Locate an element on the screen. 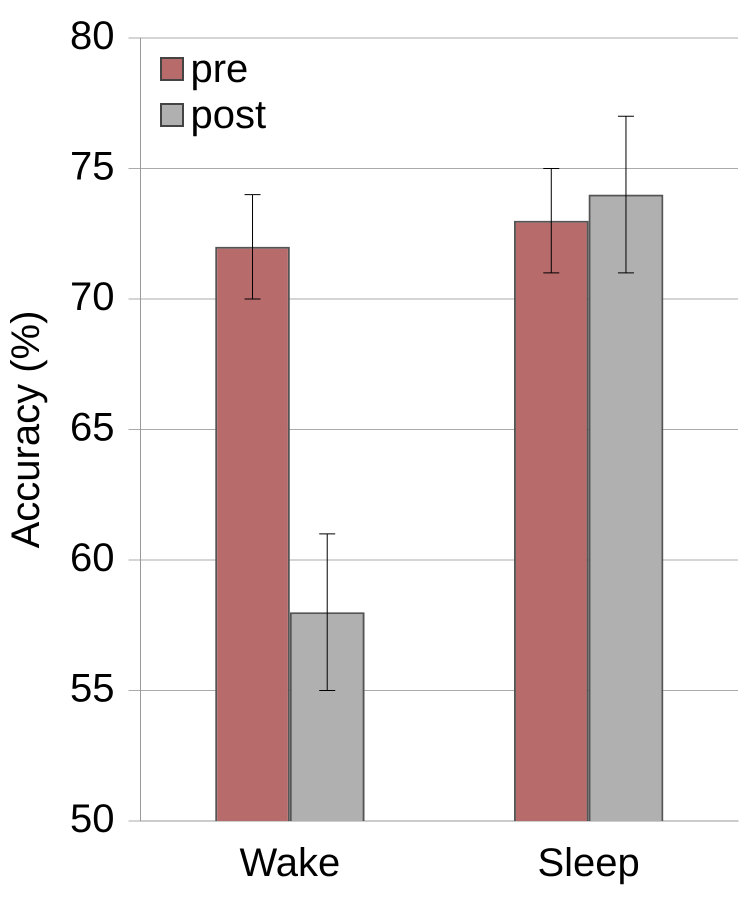 The height and width of the screenshot is (909, 740). y-tick-label: 65 is located at coordinates (92, 428).